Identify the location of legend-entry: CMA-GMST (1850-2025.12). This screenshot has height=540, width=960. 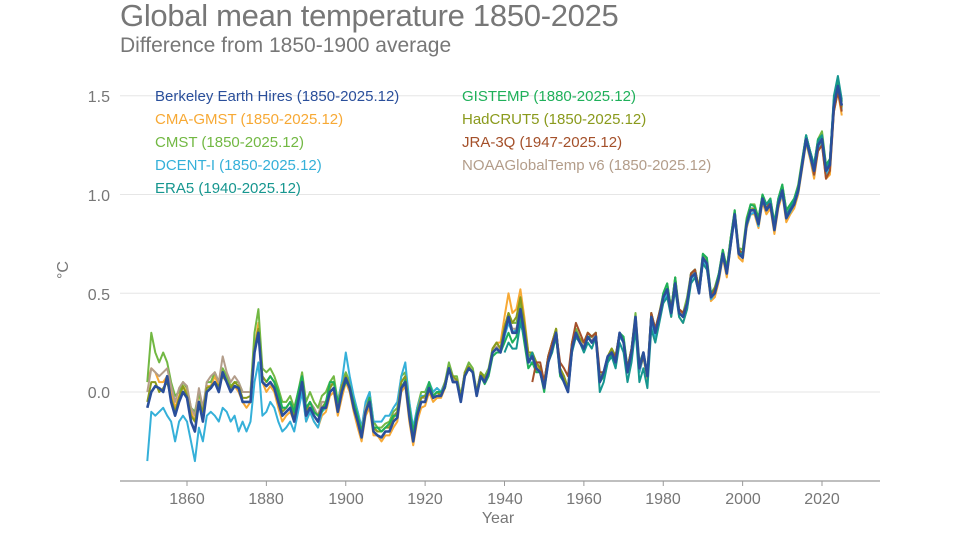
(249, 119).